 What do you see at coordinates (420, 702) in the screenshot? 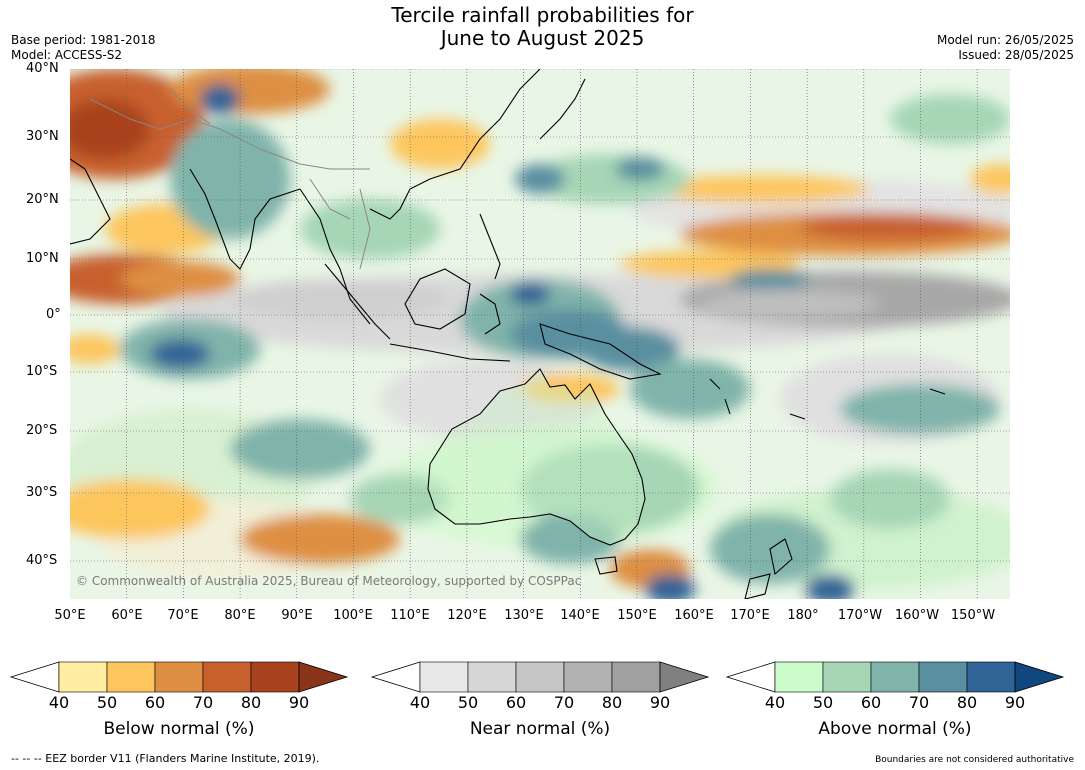
I see `cb-near-tick: 40` at bounding box center [420, 702].